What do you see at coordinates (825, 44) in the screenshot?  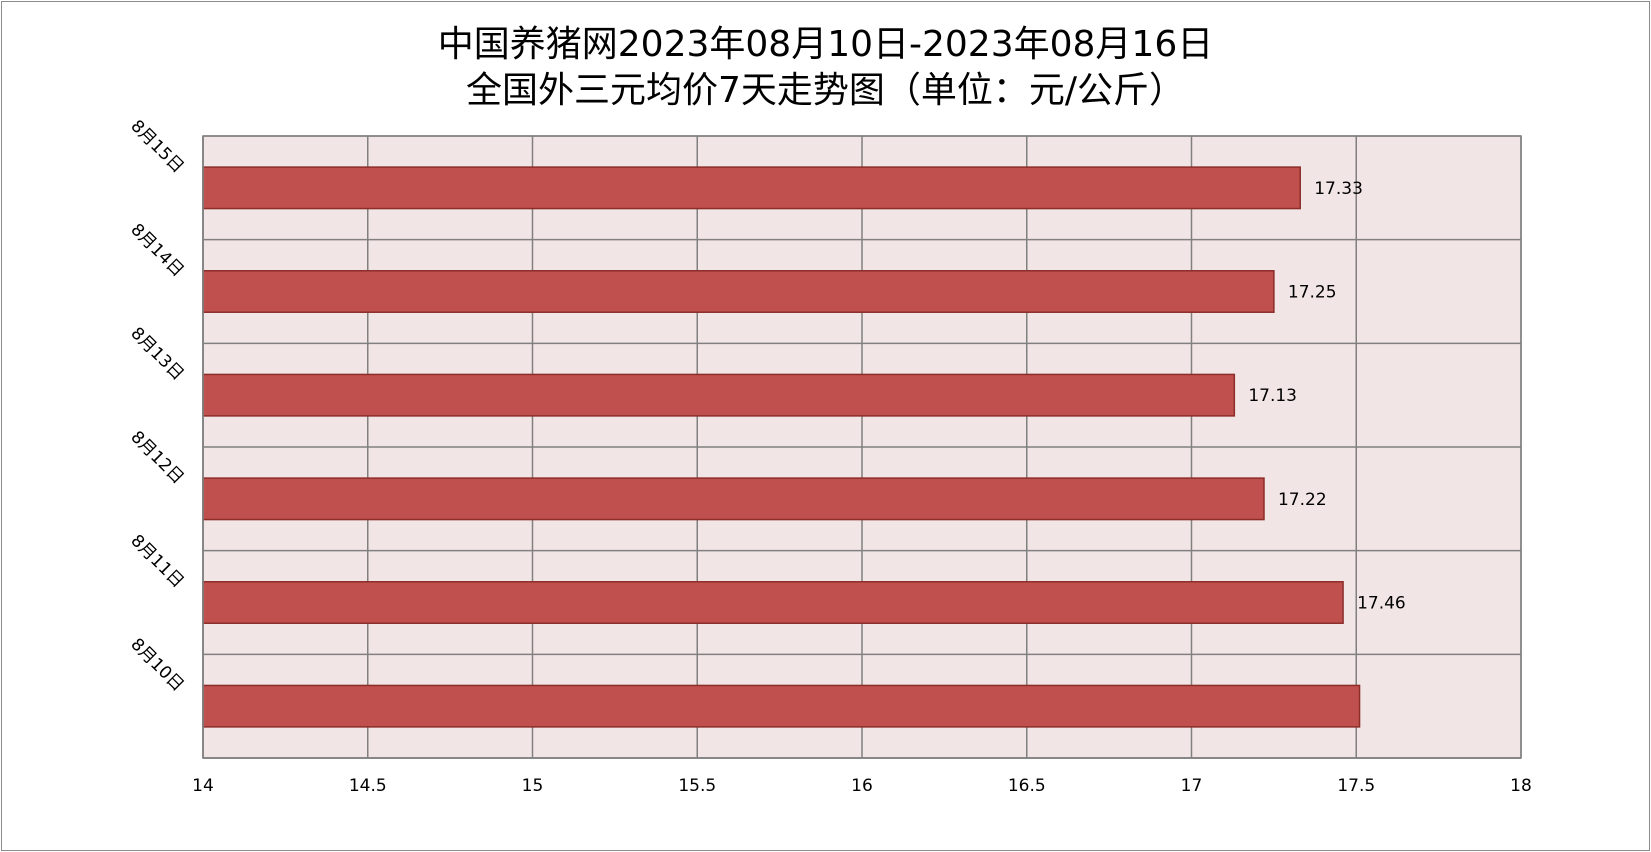 I see `chart-title-line-1: 中国养猪网2023年08月10日-2023年08月16日` at bounding box center [825, 44].